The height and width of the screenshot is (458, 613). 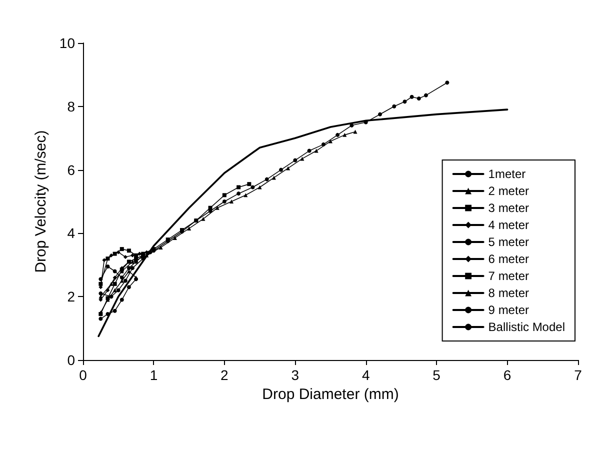 I want to click on y-tick-label: 6, so click(x=71, y=170).